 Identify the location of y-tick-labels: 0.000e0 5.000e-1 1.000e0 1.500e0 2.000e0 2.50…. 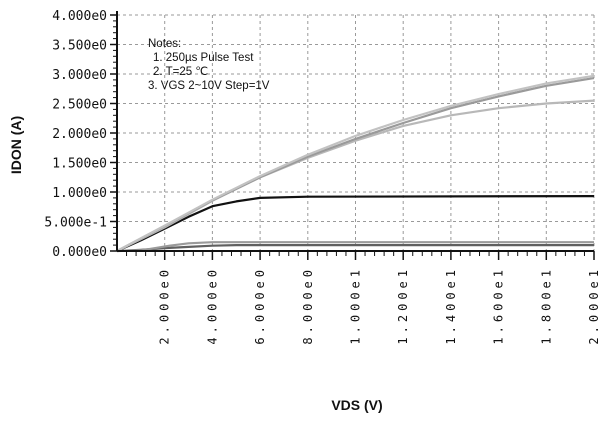
(75, 134).